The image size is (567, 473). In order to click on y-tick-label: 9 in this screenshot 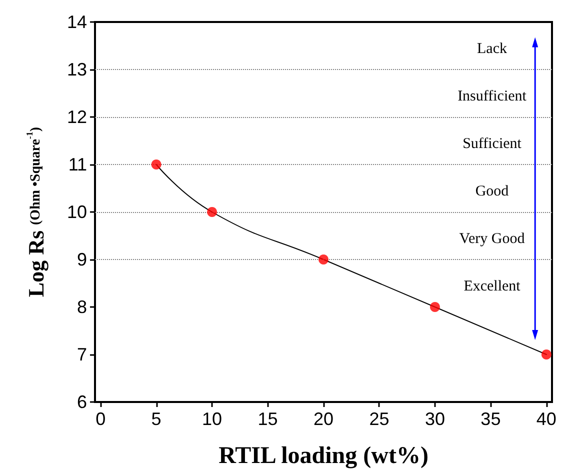, I will do `click(81, 260)`.